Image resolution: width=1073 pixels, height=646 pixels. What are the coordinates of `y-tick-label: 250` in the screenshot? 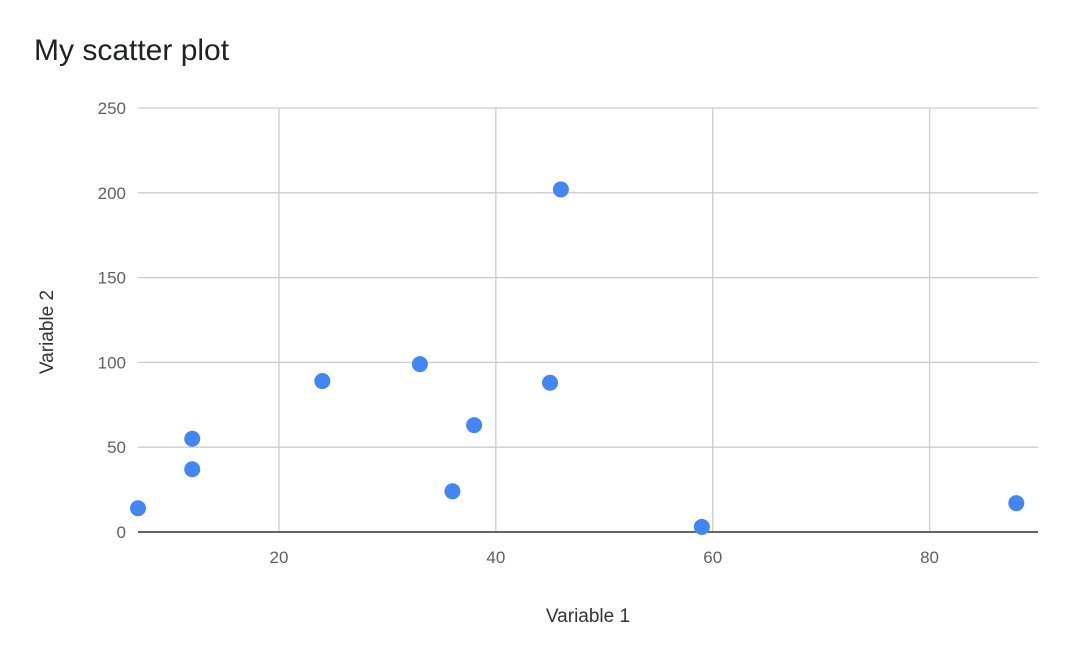 It's located at (112, 108).